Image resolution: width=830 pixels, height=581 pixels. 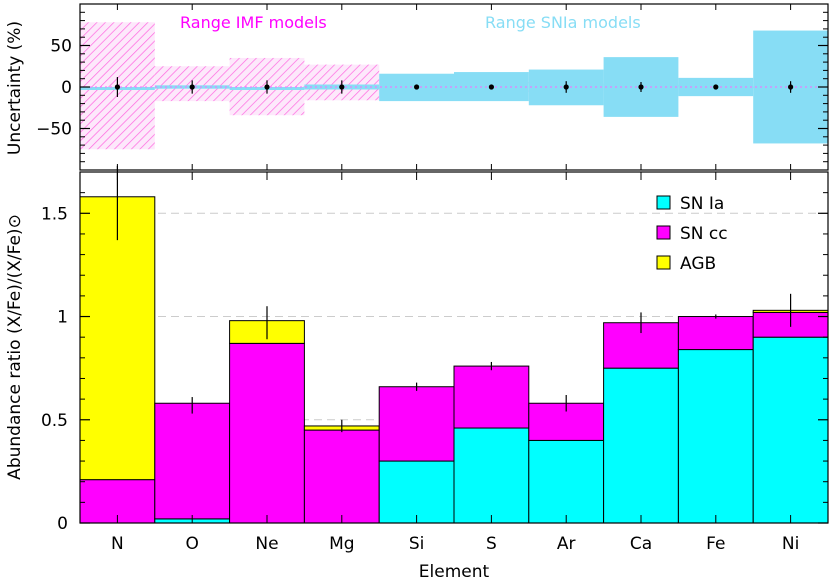 What do you see at coordinates (641, 87) in the screenshot?
I see `uncertainty-point-ca` at bounding box center [641, 87].